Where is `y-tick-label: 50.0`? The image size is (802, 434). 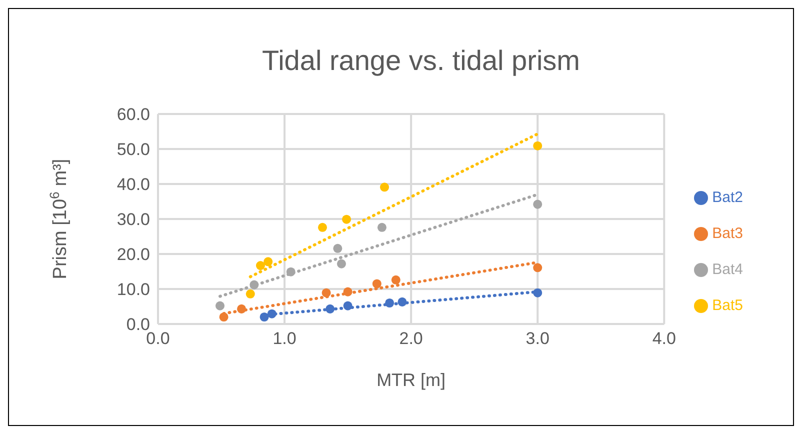
y-tick-label: 50.0 is located at coordinates (133, 150).